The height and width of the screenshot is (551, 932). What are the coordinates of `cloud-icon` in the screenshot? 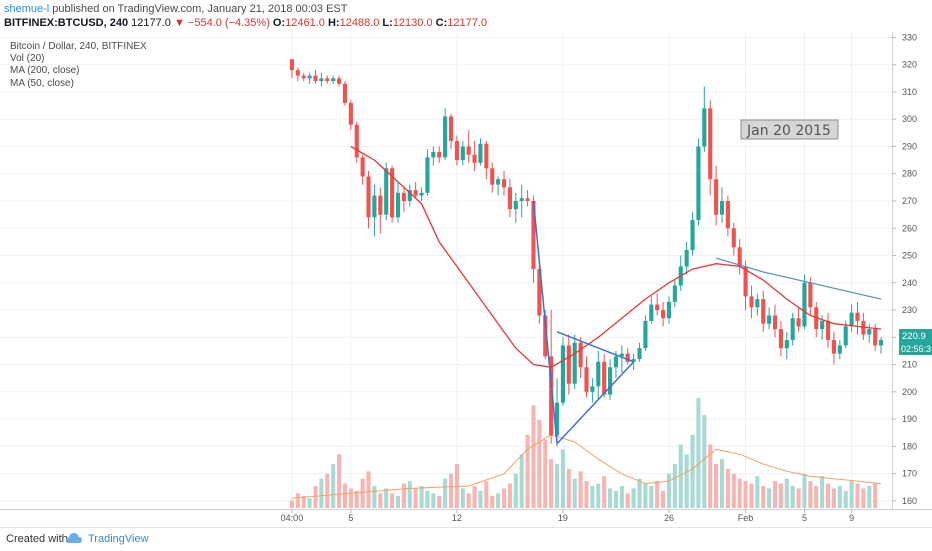 It's located at (74, 538).